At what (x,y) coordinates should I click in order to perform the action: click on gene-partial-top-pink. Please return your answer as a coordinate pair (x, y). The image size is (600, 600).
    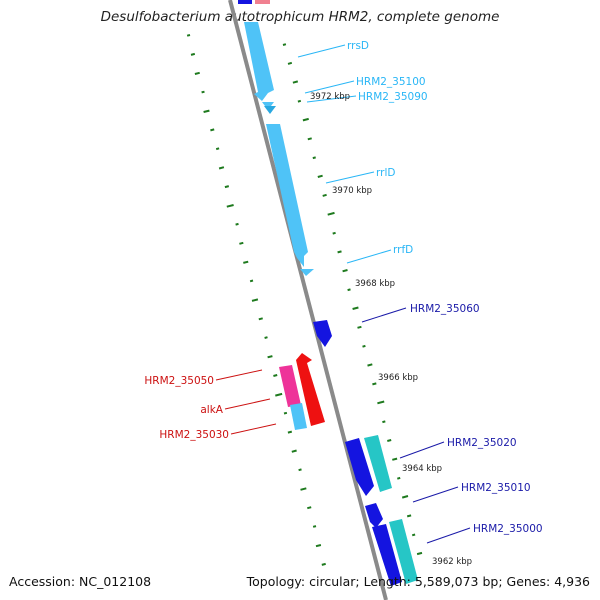
    Looking at the image, I should click on (262, 2).